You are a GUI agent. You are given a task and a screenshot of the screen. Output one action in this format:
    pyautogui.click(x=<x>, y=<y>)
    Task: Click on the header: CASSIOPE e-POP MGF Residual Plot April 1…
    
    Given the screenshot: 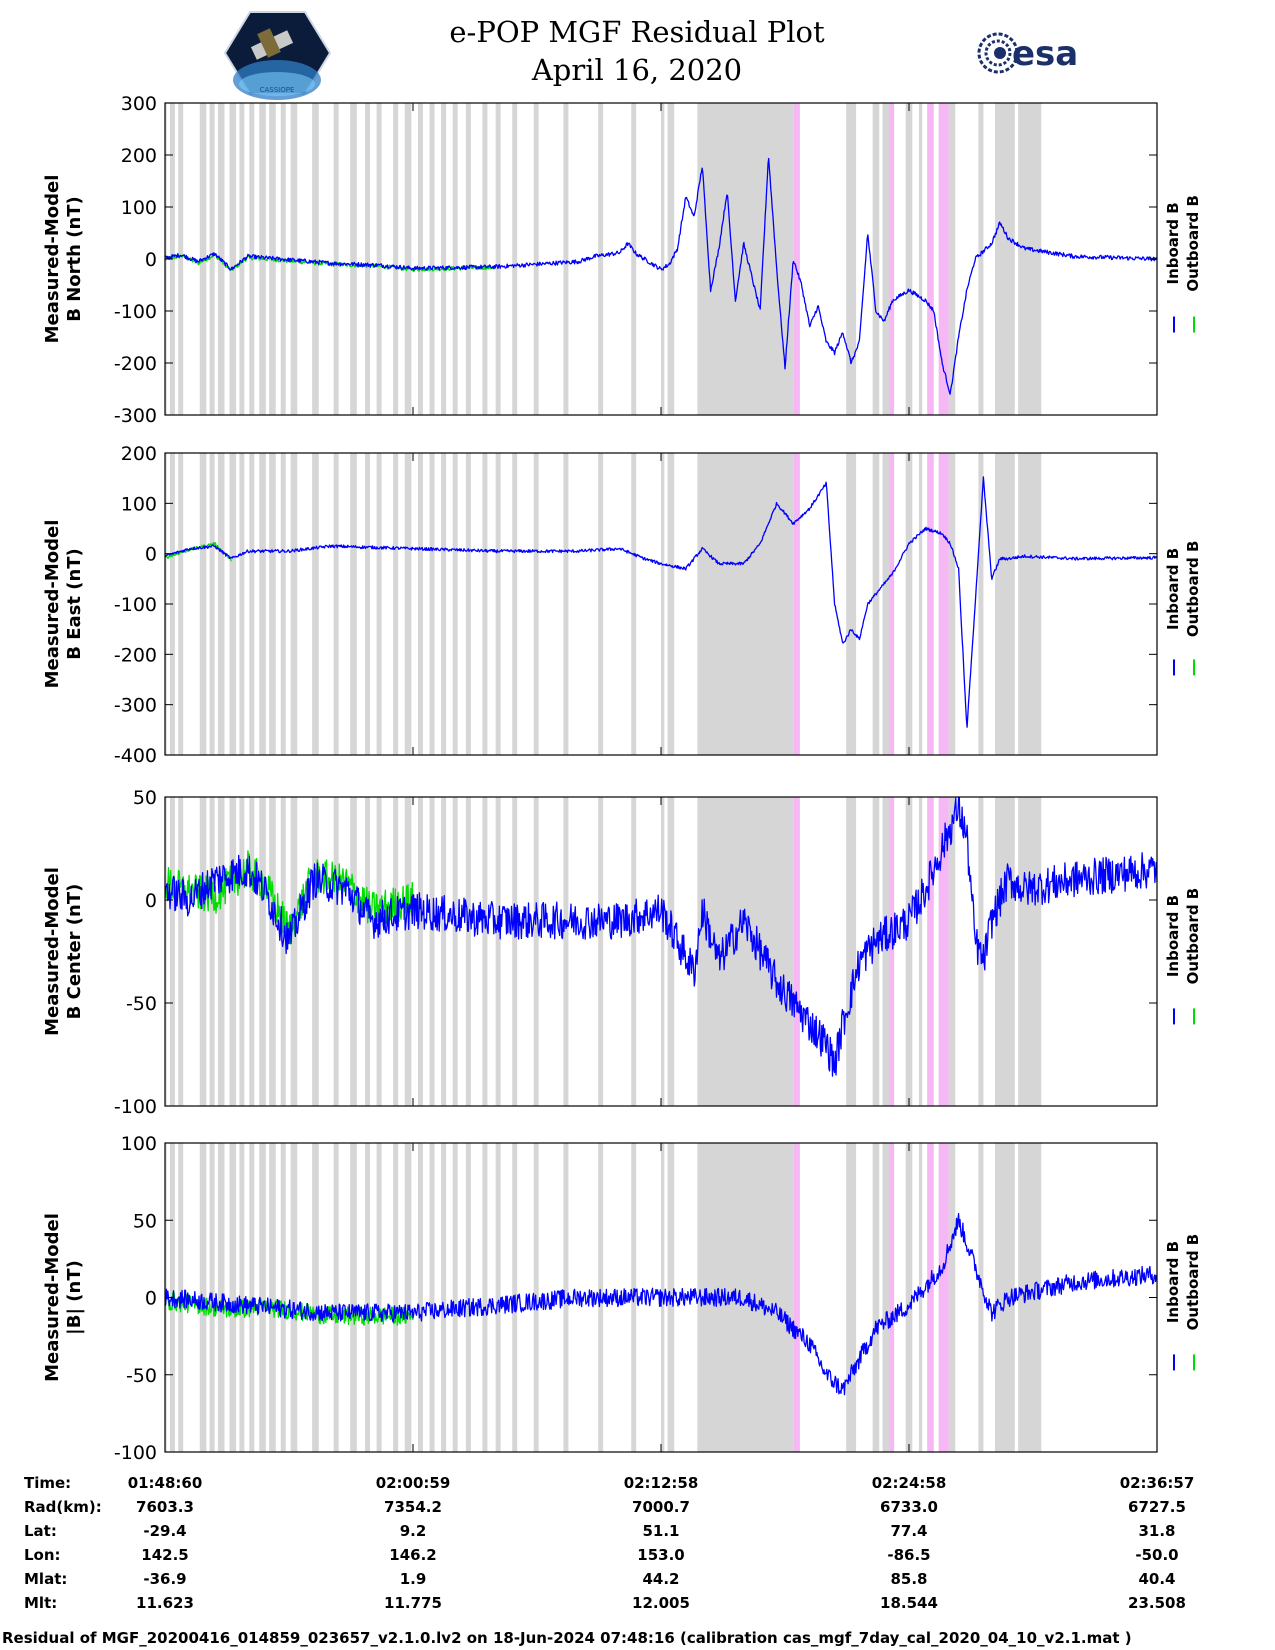 What is the action you would take?
    pyautogui.click(x=650, y=55)
    